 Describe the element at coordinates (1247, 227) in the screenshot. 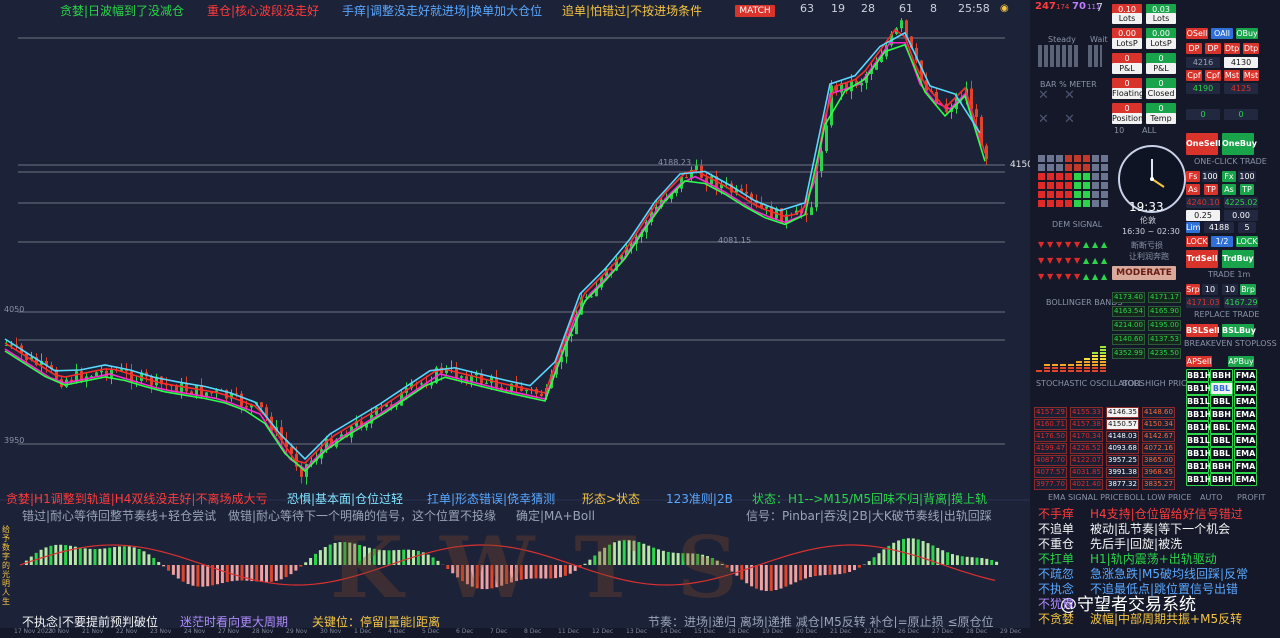

I see `lim-count: 5` at that location.